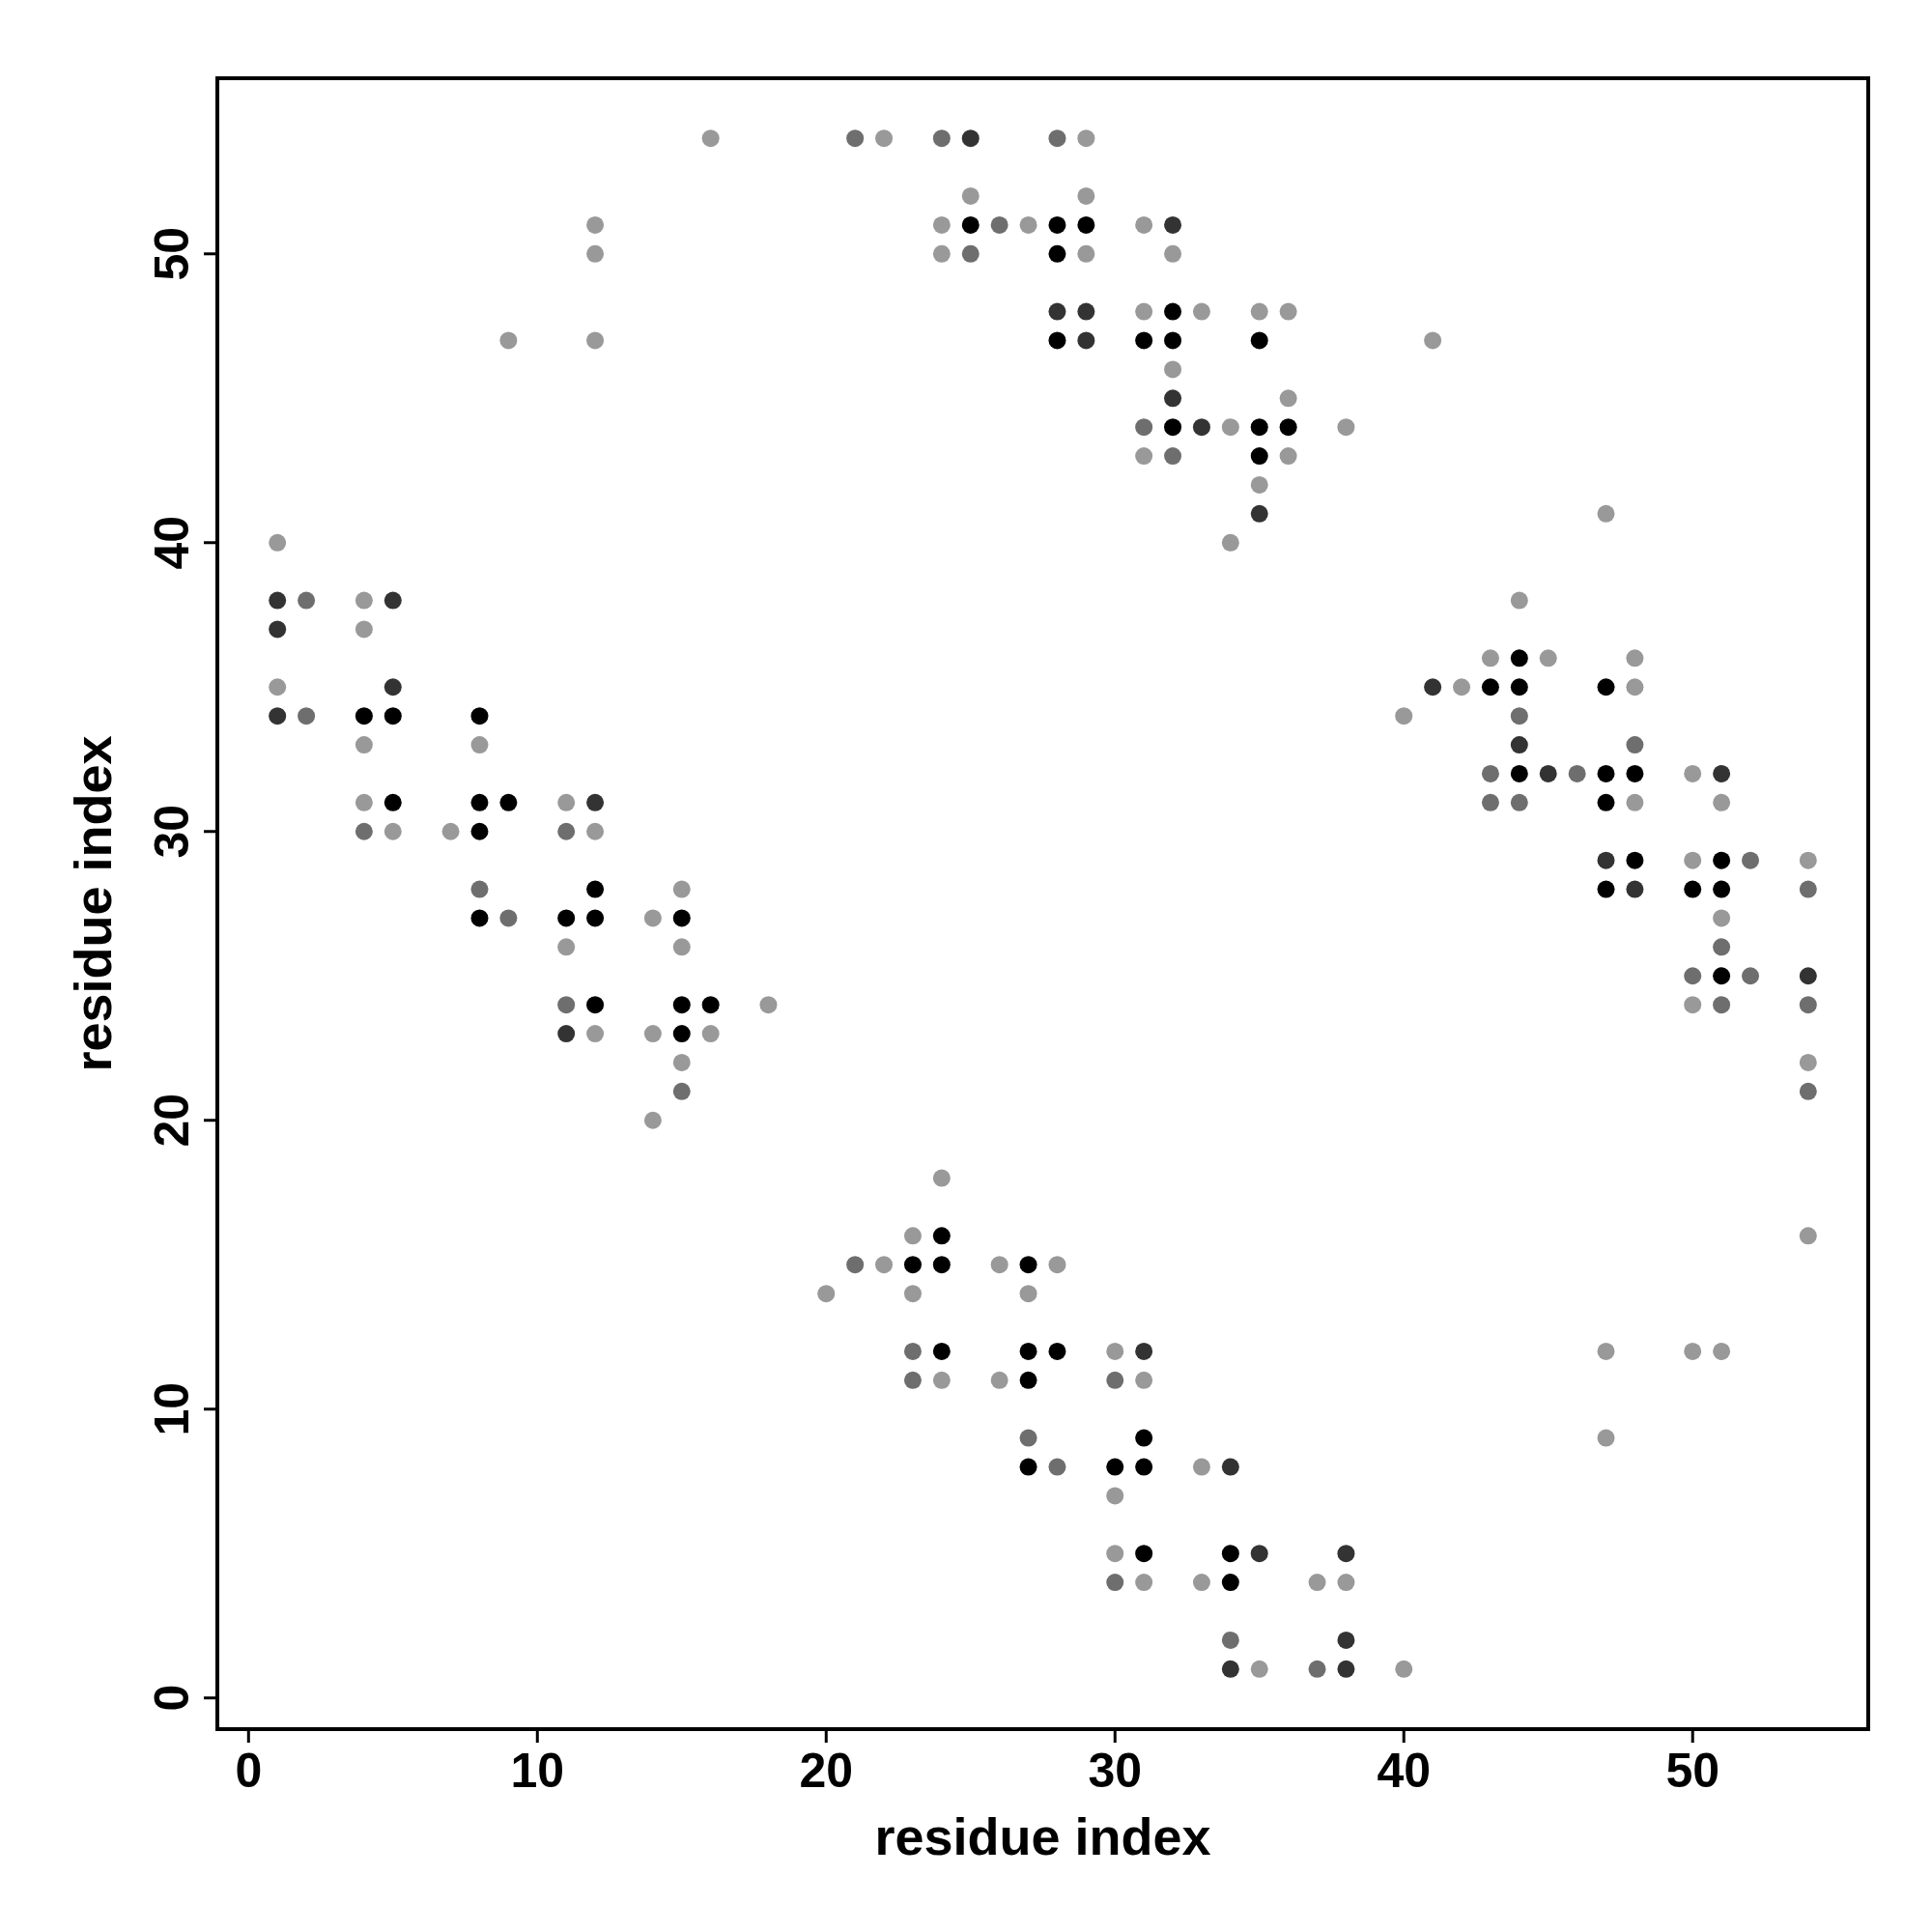 The image size is (1932, 1932). Describe the element at coordinates (1404, 1771) in the screenshot. I see `x-tick-label: 40` at that location.